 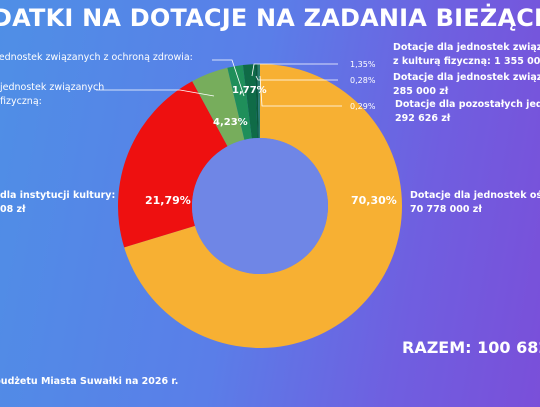 What do you see at coordinates (300, 91) in the screenshot?
I see `leader-line-poz` at bounding box center [300, 91].